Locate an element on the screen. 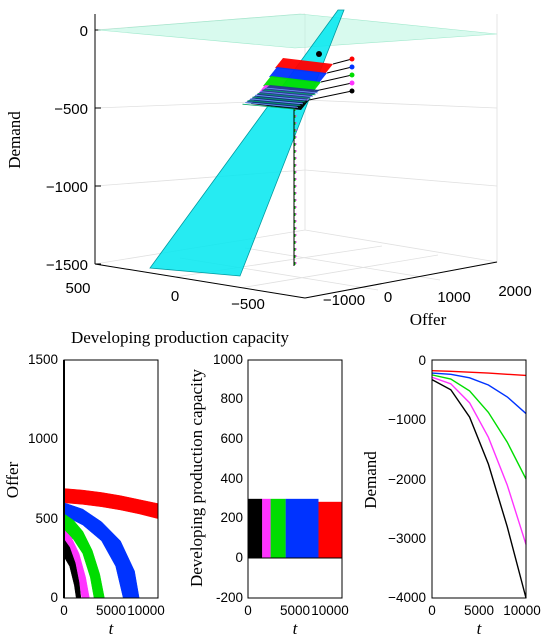 This screenshot has height=640, width=550. y-tick-label: −3000 is located at coordinates (407, 538).